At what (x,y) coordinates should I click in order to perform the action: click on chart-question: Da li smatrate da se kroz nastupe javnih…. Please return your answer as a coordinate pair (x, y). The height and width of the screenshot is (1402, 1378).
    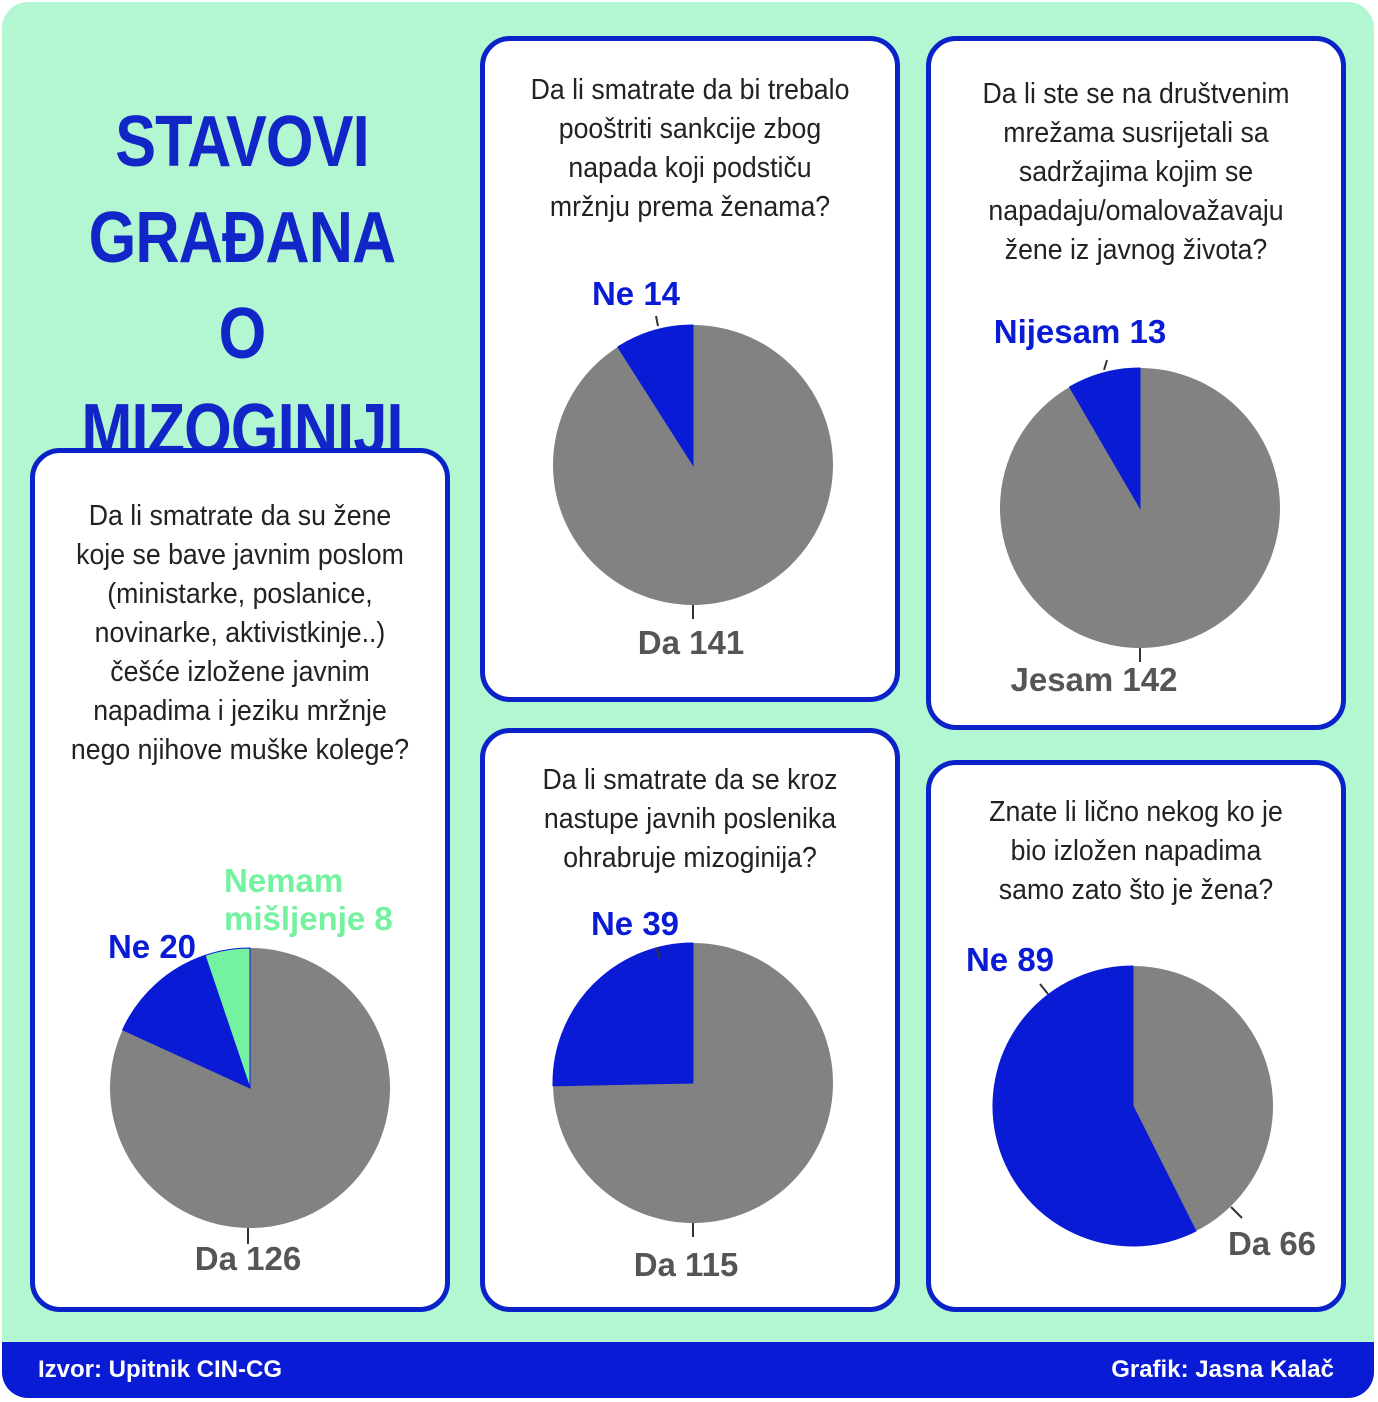
    Looking at the image, I should click on (690, 819).